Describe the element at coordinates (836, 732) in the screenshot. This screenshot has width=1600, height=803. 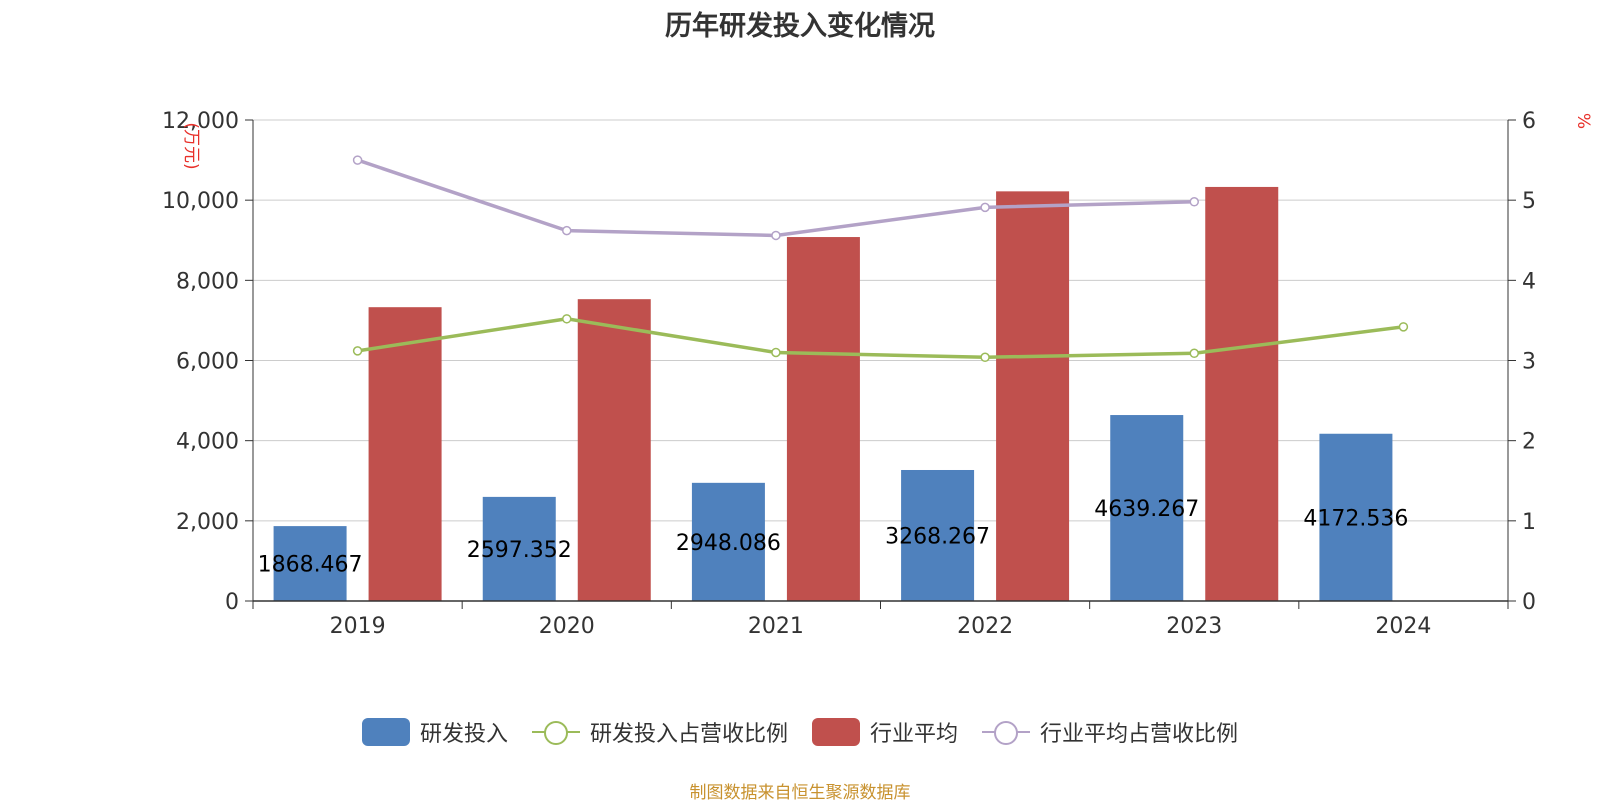
I see `legend-swatch-industry-avg` at that location.